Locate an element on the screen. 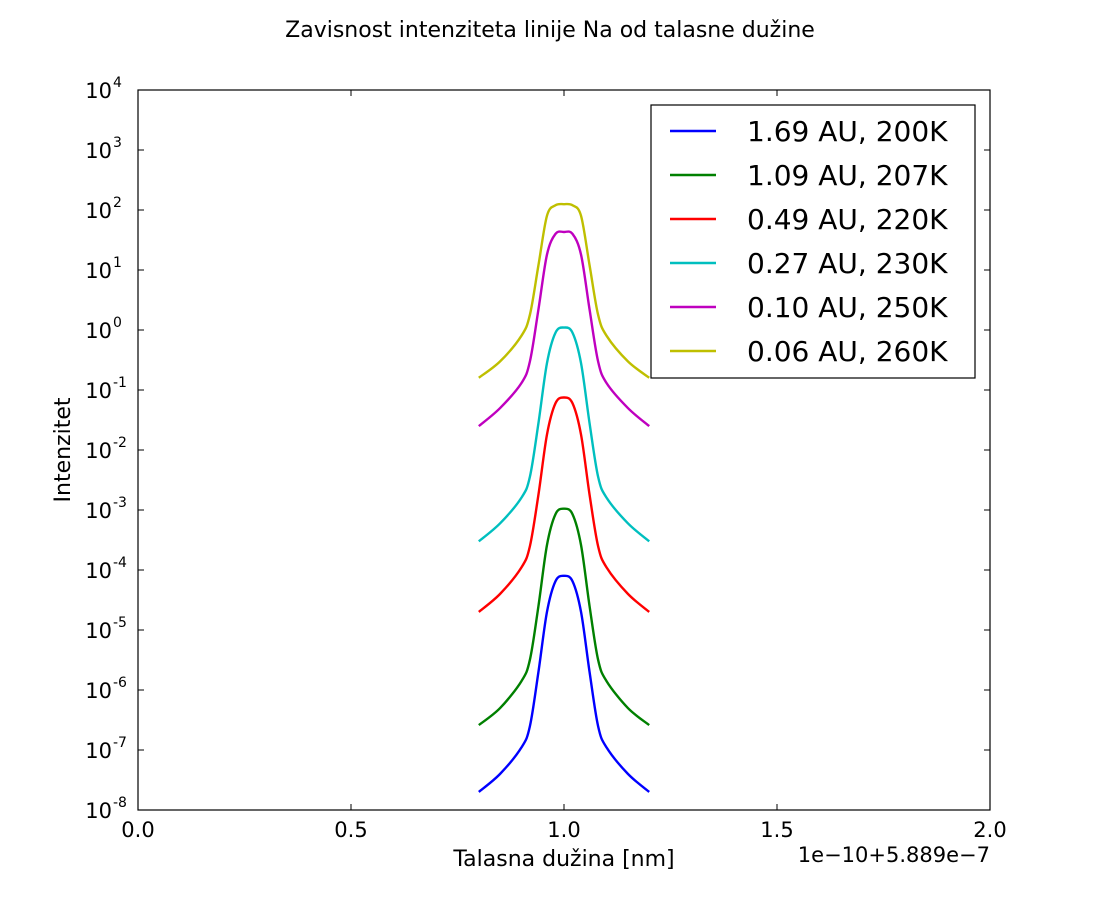  y-tick-exponent: -7 is located at coordinates (120, 743).